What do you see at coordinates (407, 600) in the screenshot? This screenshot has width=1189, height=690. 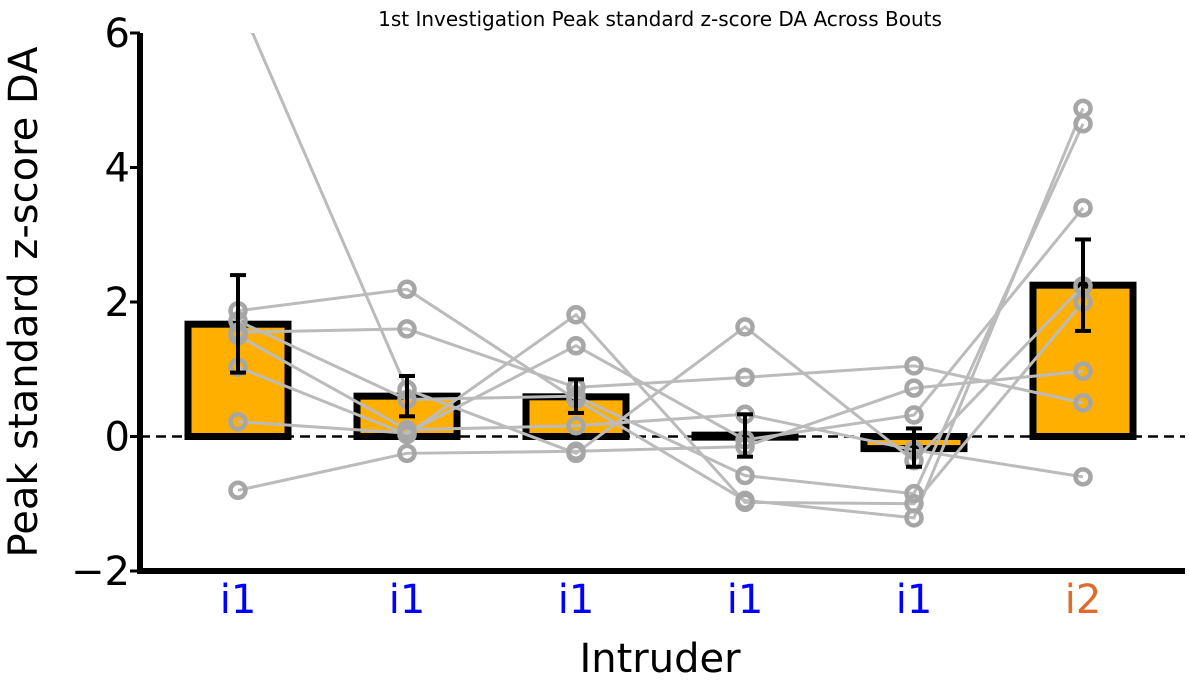 I see `x-tick-label-2: i1` at bounding box center [407, 600].